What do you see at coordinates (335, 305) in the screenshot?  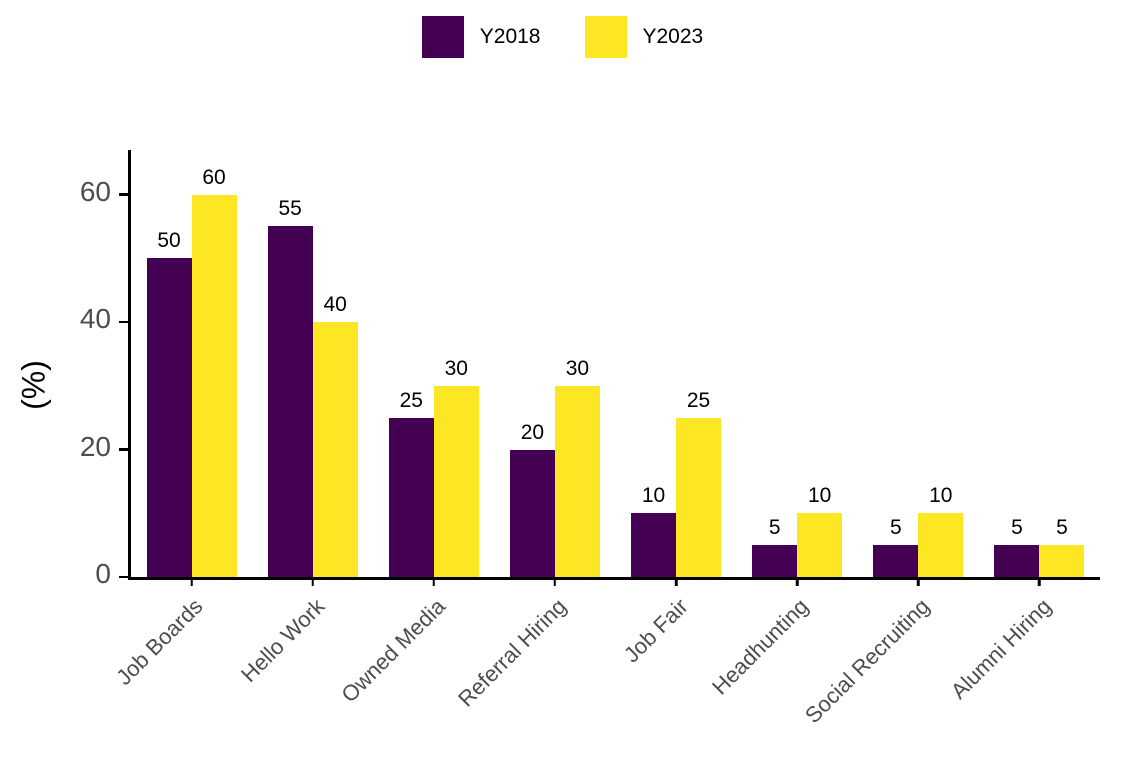 I see `bar-value-label: 40` at bounding box center [335, 305].